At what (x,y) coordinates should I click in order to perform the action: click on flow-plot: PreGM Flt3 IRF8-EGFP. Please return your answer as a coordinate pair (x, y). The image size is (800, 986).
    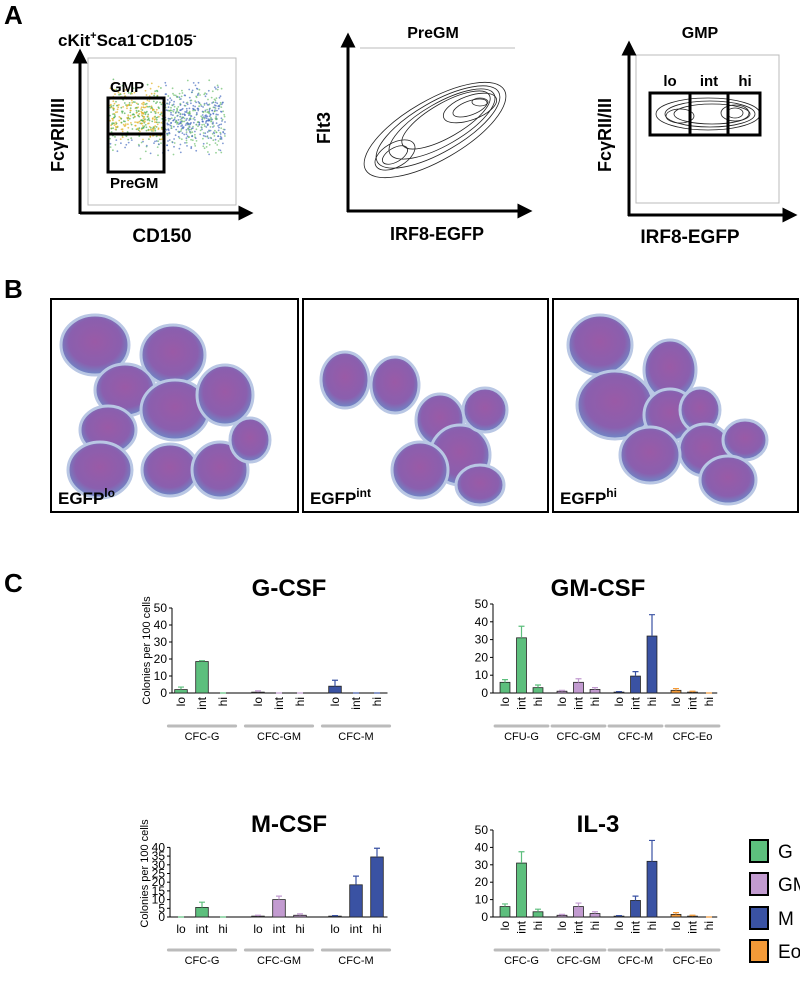
    Looking at the image, I should click on (423, 134).